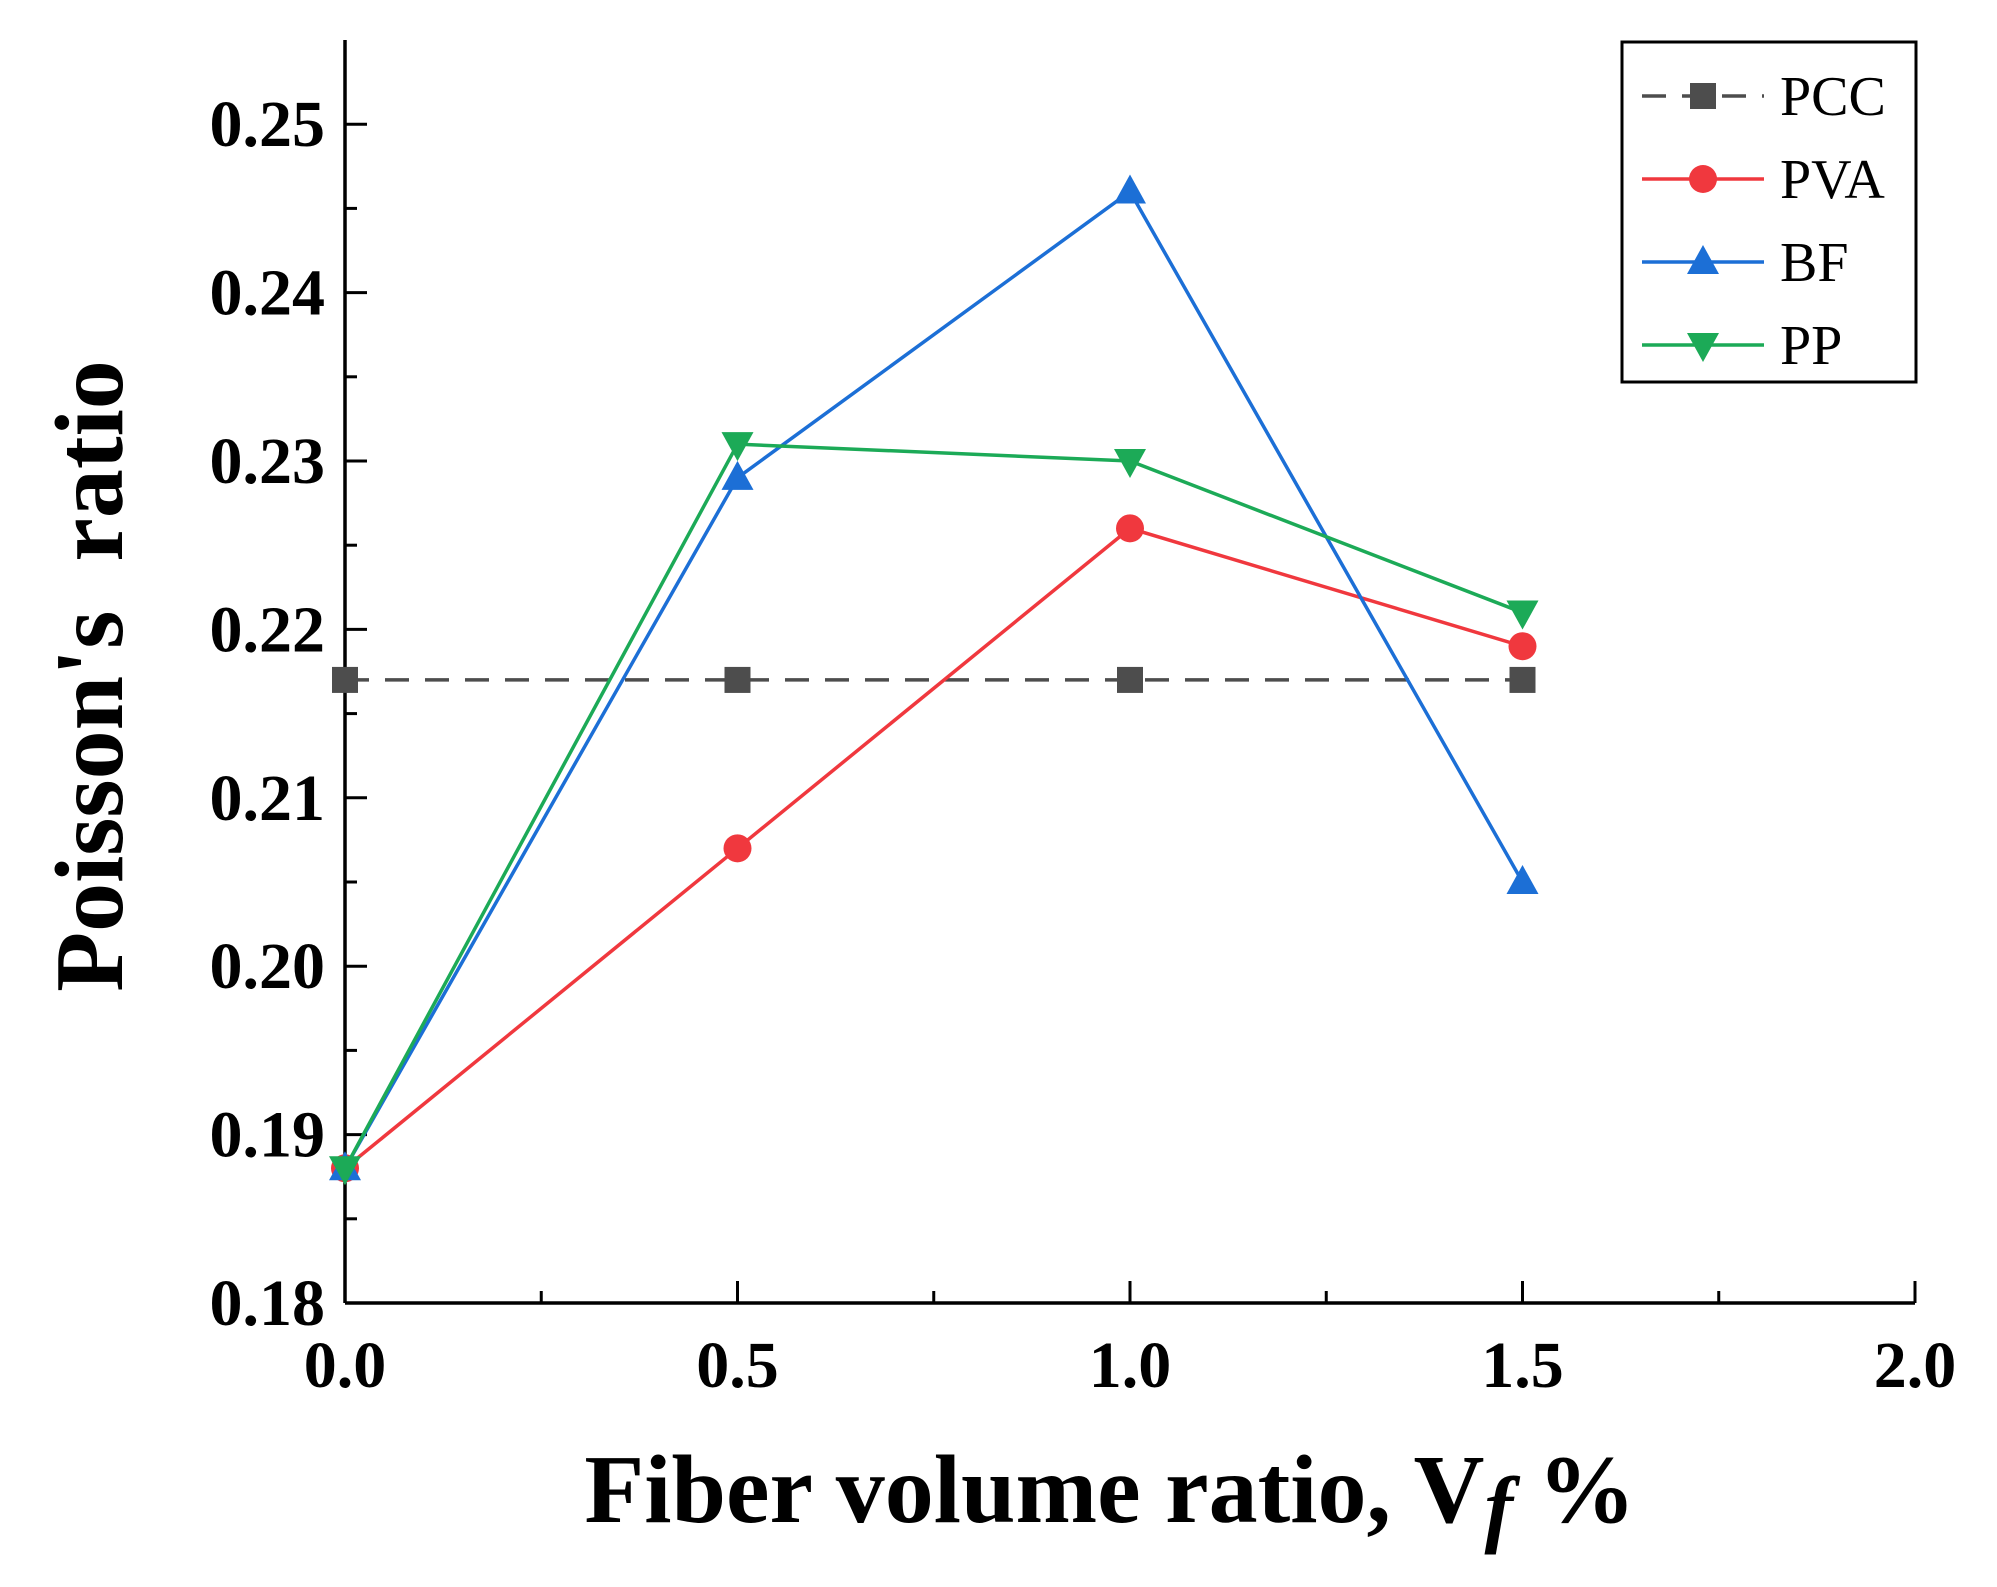 The width and height of the screenshot is (1997, 1587). Describe the element at coordinates (1763, 180) in the screenshot. I see `legend-item-pva: PVA` at that location.